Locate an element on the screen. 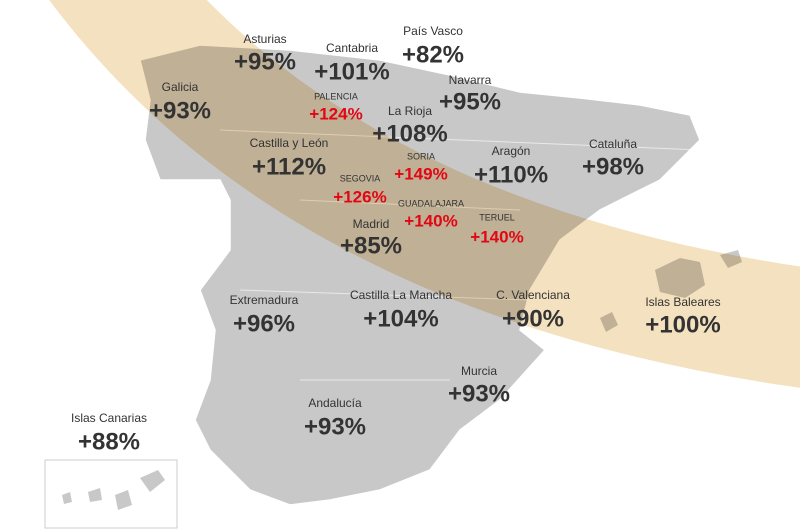 The width and height of the screenshot is (800, 531). region-name: C. Valenciana is located at coordinates (533, 295).